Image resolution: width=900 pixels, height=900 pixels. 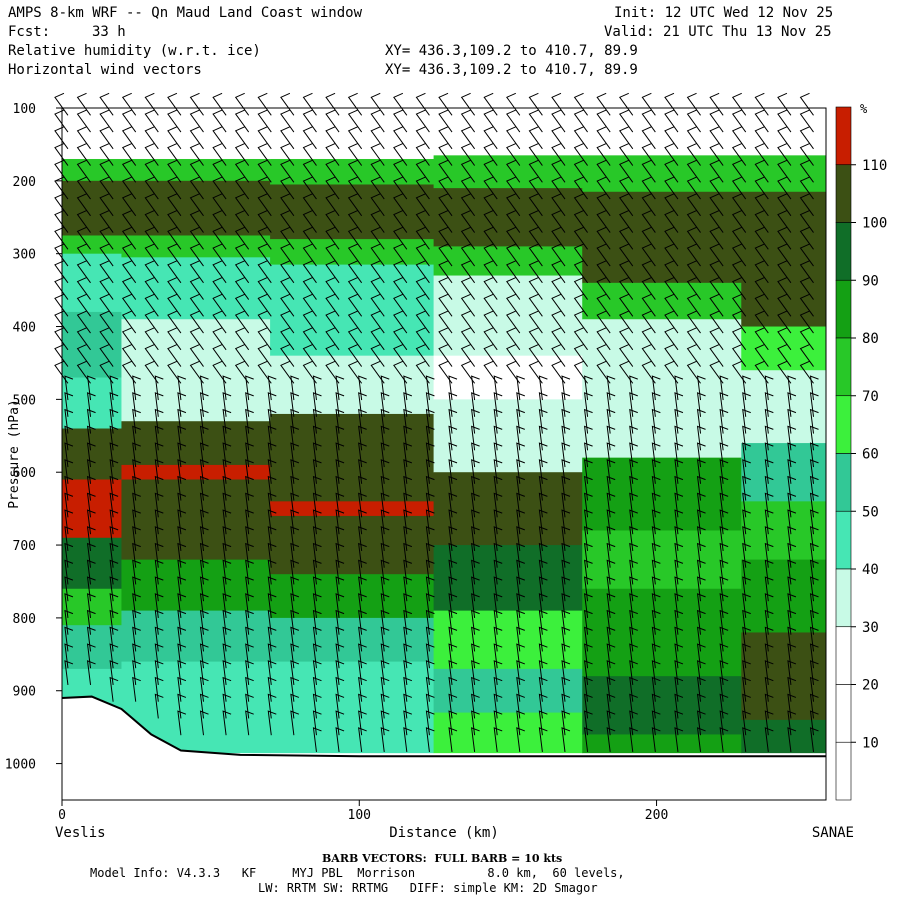 I want to click on x-end-label: SANAE, so click(x=833, y=833).